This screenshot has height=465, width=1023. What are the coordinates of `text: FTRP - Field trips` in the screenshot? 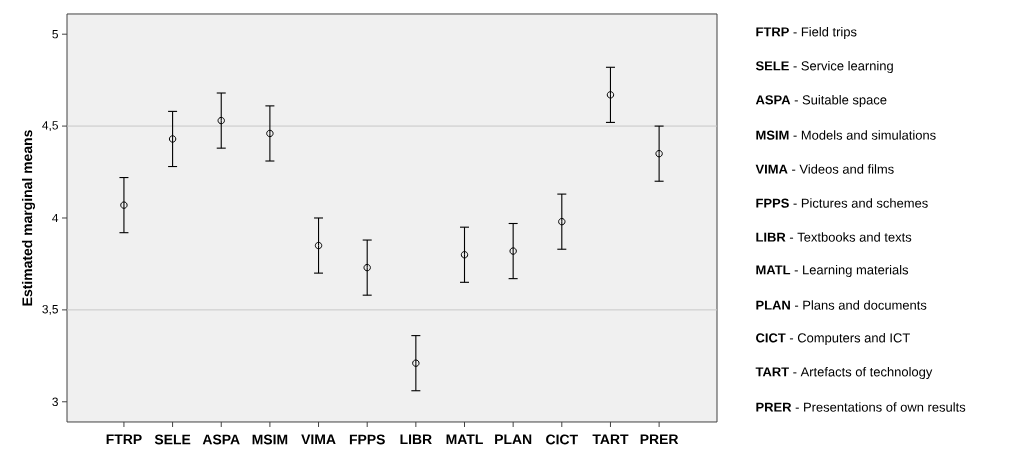 It's located at (806, 33).